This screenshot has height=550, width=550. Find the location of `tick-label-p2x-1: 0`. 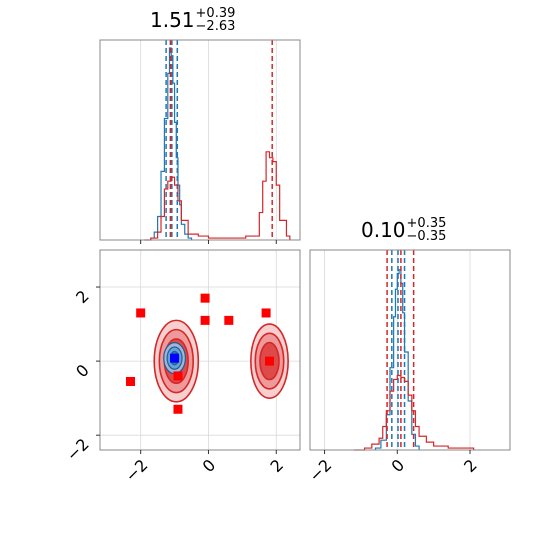

tick-label-p2x-1: 0 is located at coordinates (209, 465).